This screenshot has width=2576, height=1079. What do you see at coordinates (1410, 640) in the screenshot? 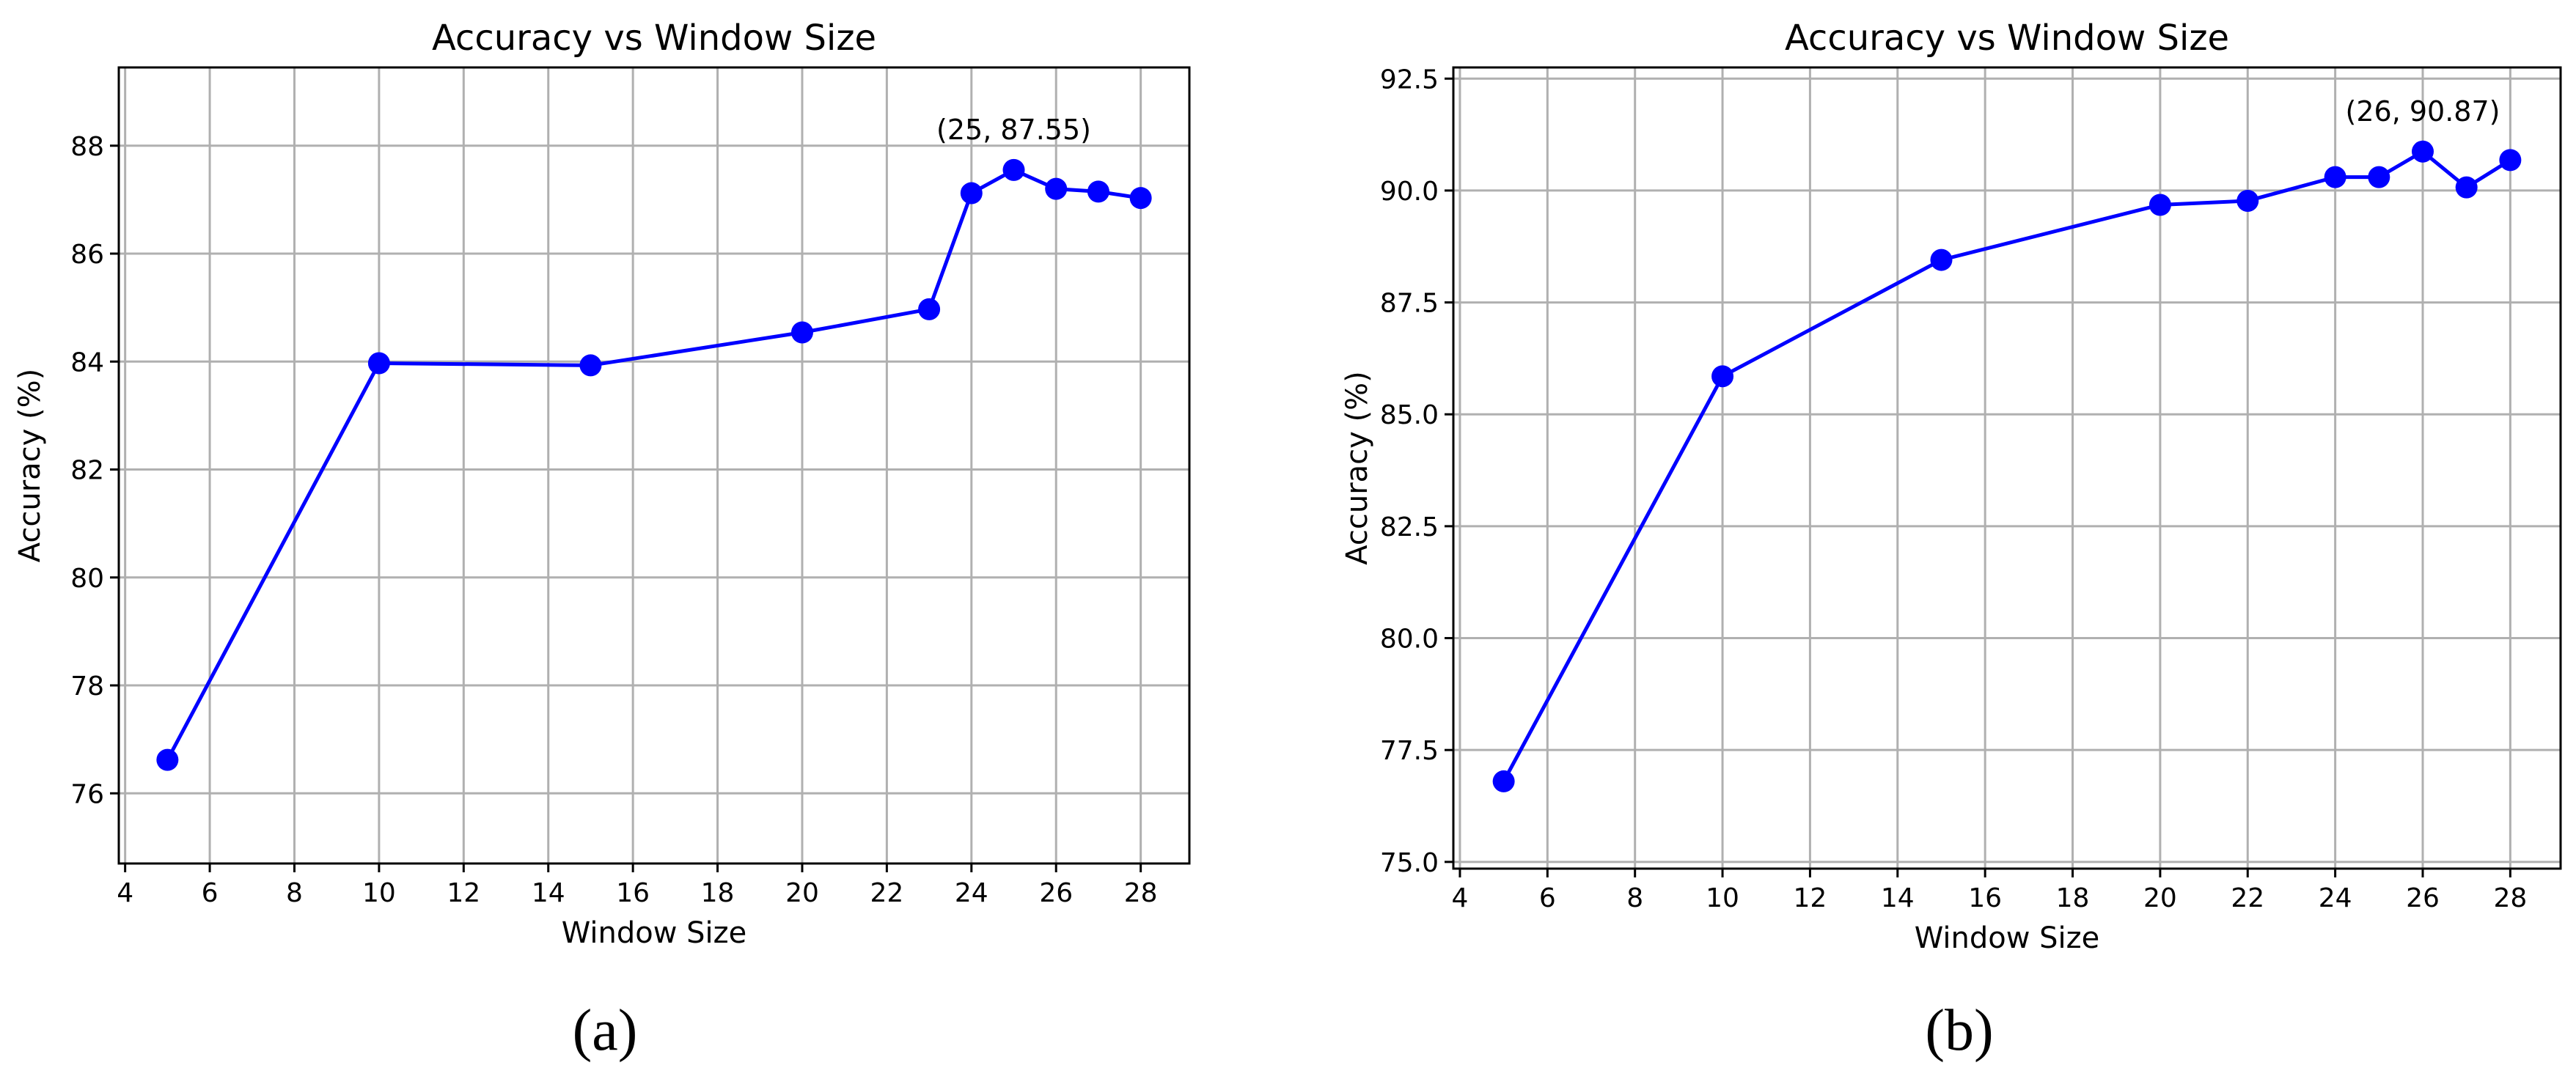
I see `y-tick-label: 80.0` at bounding box center [1410, 640].